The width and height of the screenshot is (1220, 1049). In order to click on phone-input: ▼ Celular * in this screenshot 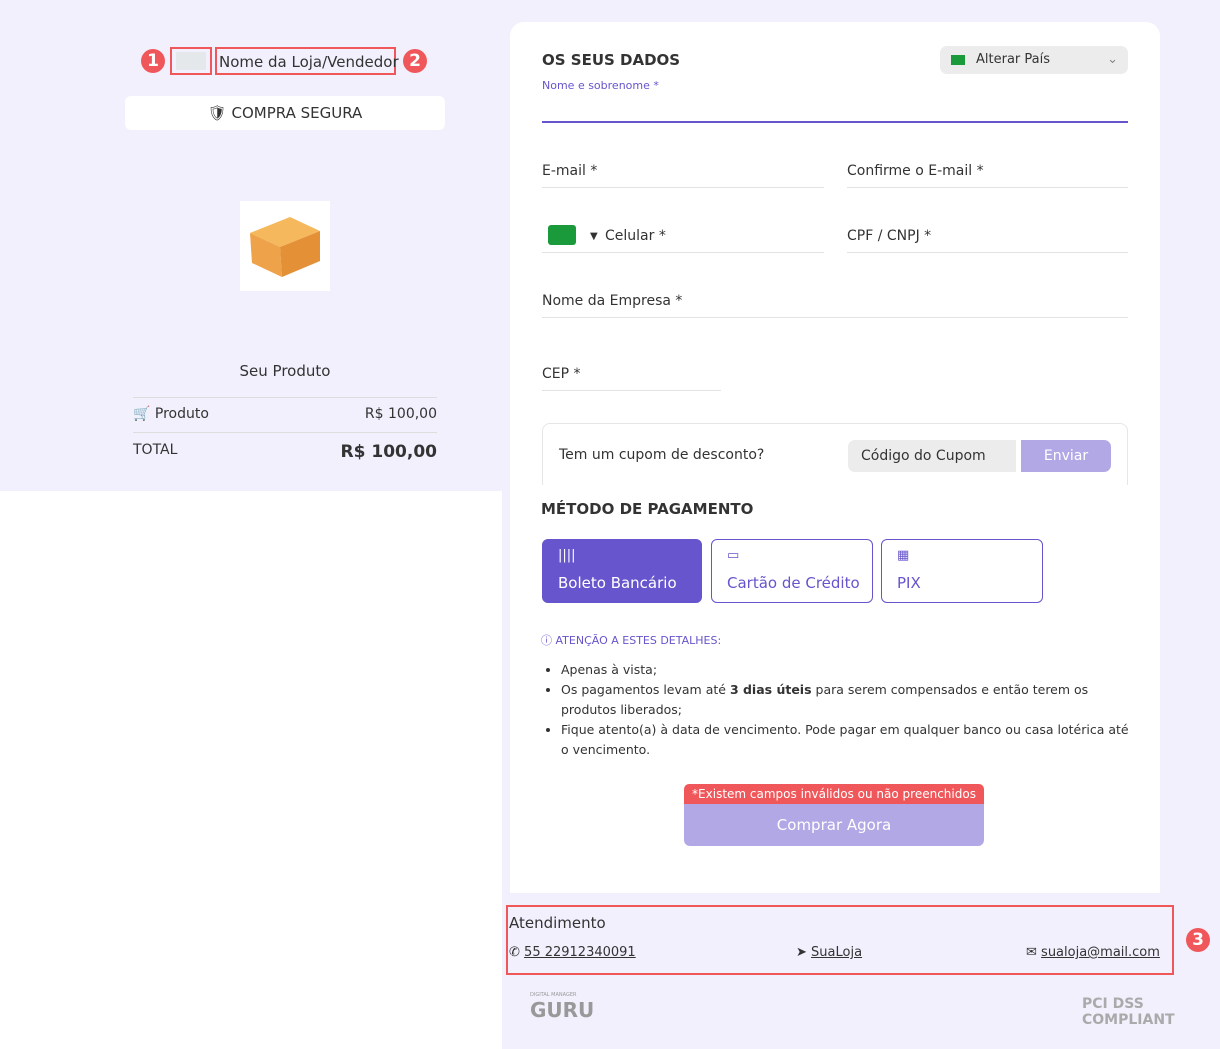, I will do `click(683, 234)`.